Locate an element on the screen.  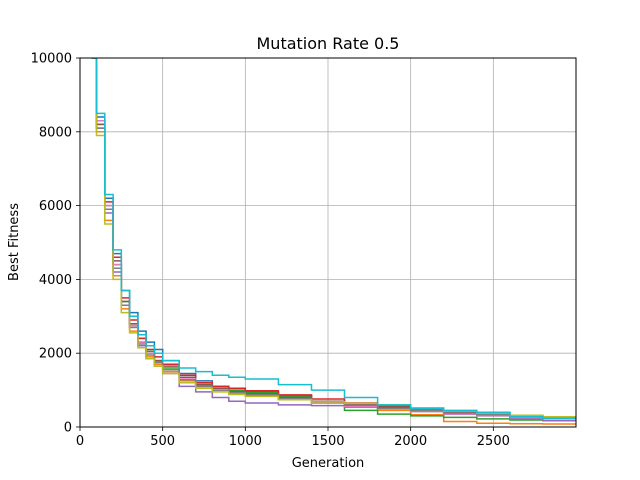
y-axis-ticks: 0 2000 4000 6000 8000 10000 is located at coordinates (55, 244).